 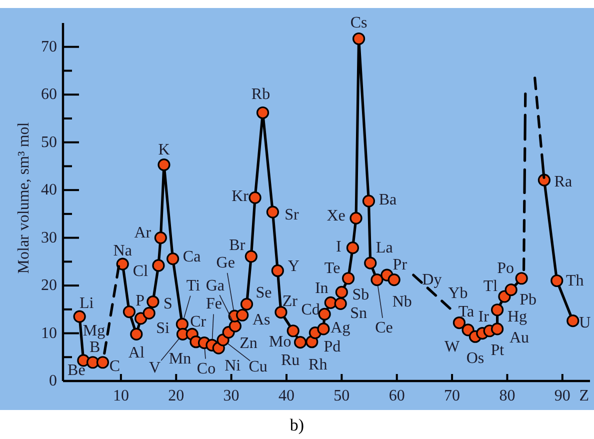 What do you see at coordinates (342, 396) in the screenshot?
I see `x-tick-label: 50` at bounding box center [342, 396].